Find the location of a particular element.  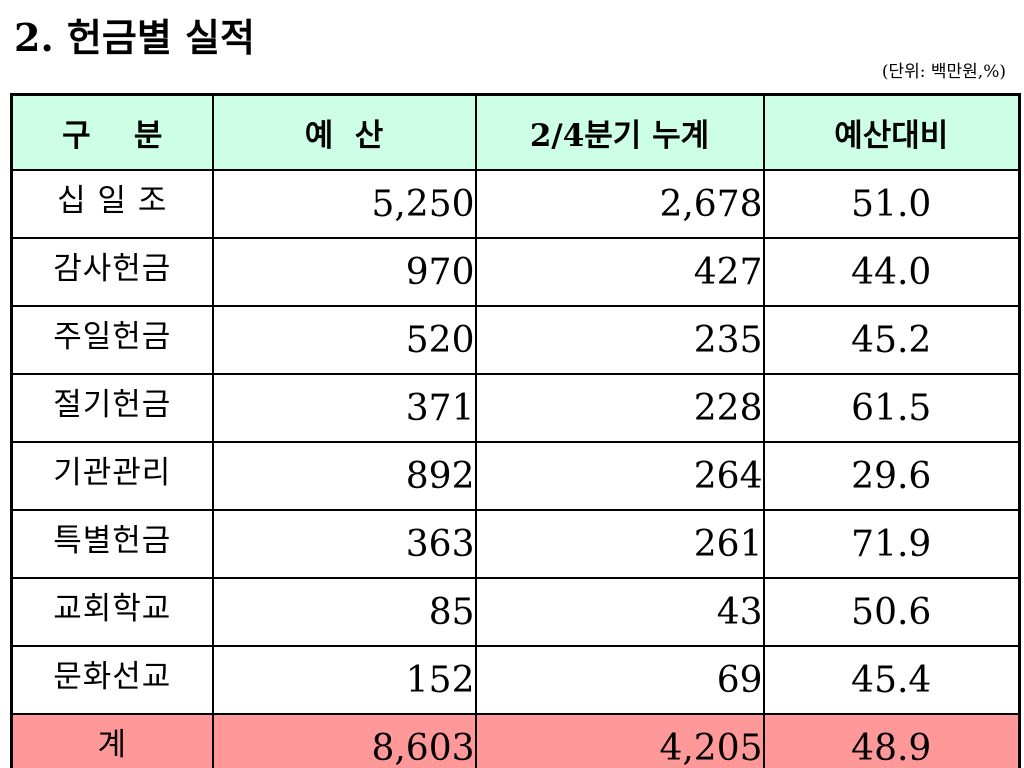

row-label: 교회학교 is located at coordinates (112, 612).